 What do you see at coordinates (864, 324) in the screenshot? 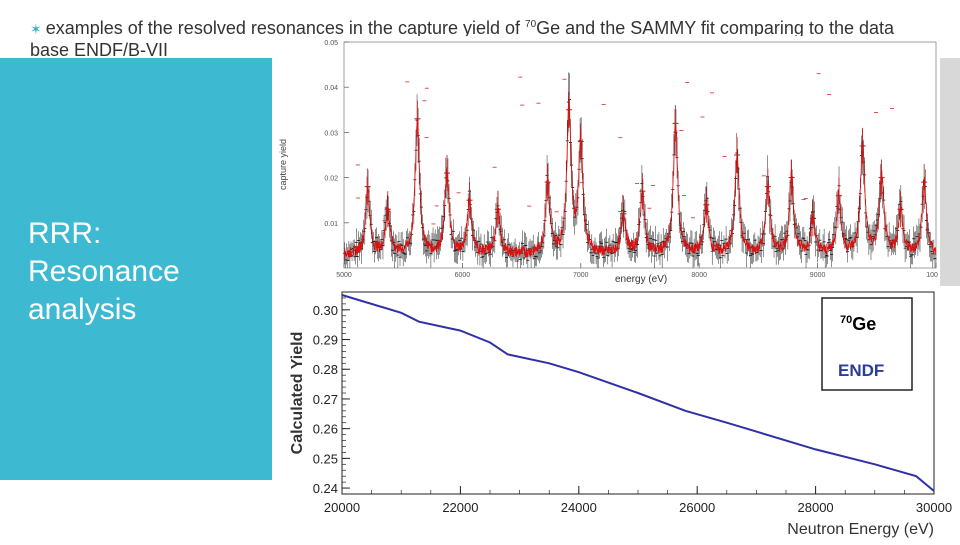
I see `legend-isotope-name: Ge` at bounding box center [864, 324].